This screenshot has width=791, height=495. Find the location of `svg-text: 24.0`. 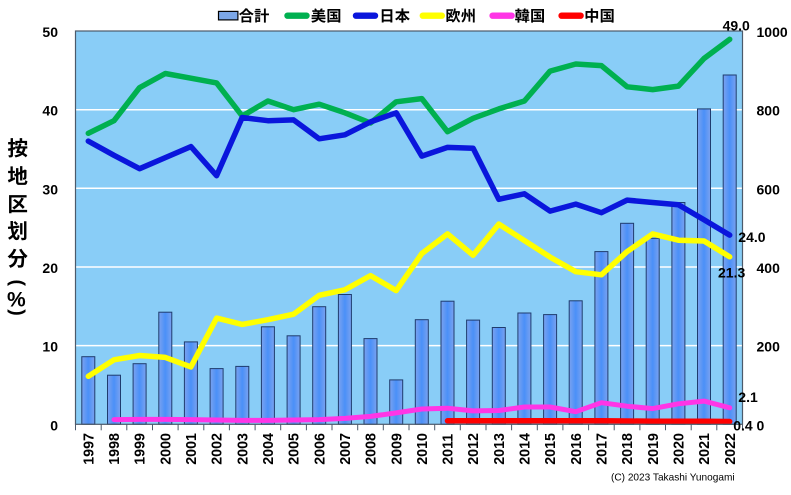

svg-text: 24.0 is located at coordinates (751, 237).